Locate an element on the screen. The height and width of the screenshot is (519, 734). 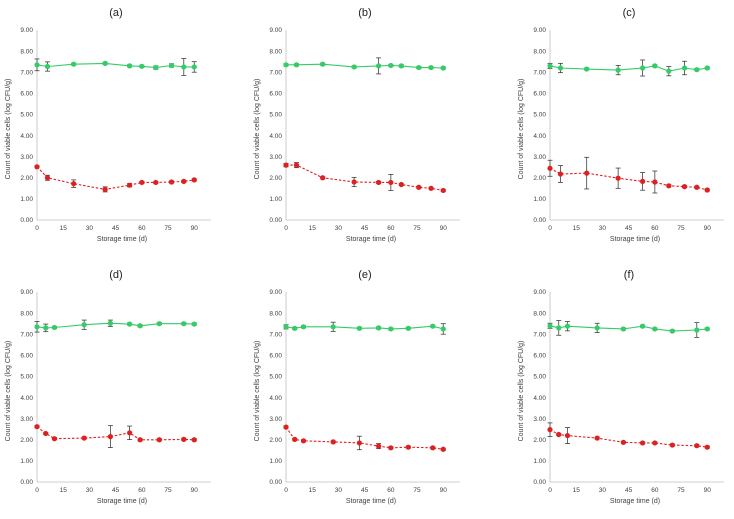
panel-title: (f) is located at coordinates (629, 275).